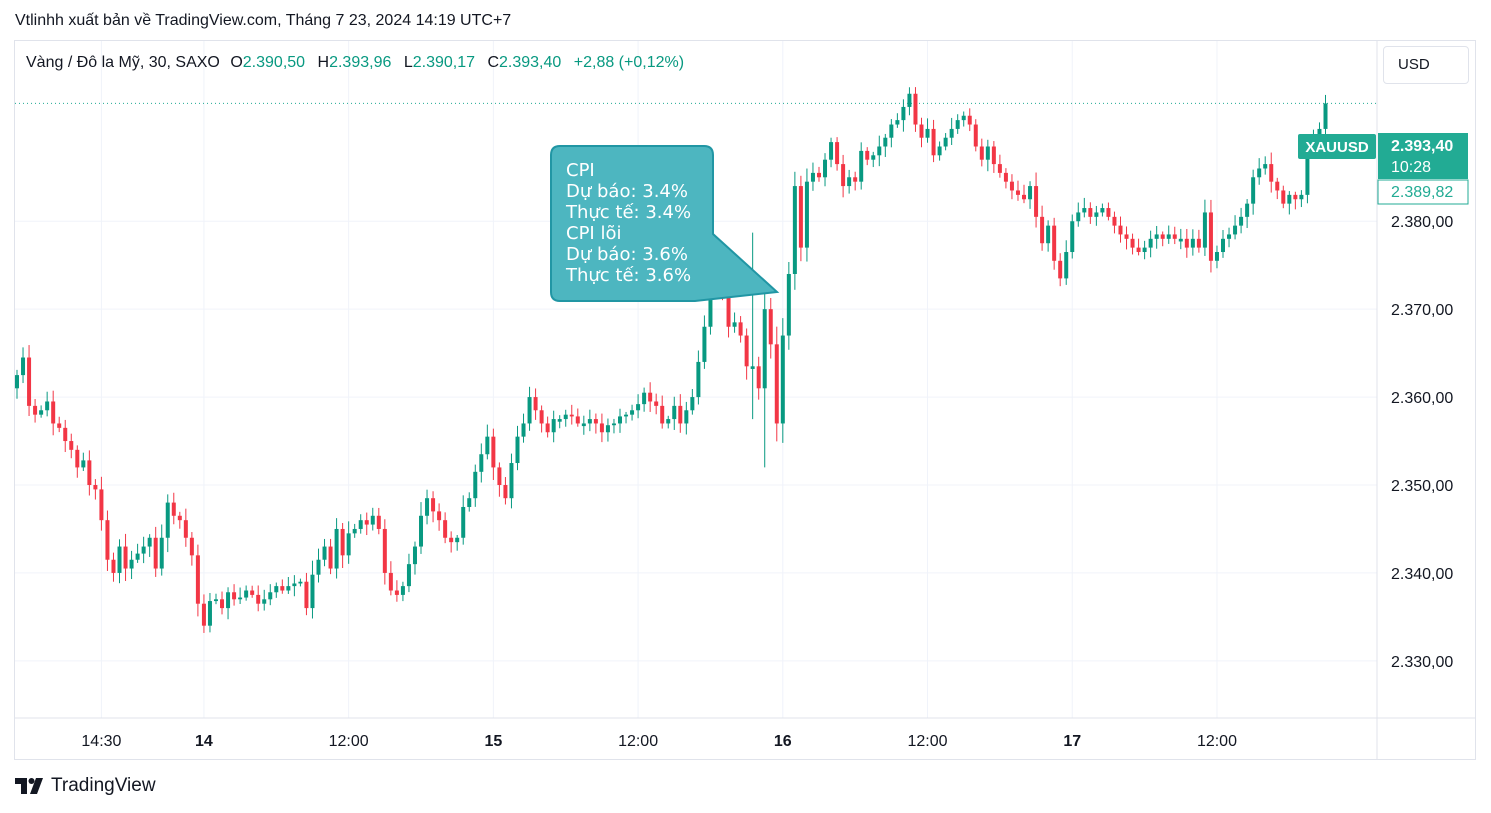  What do you see at coordinates (1422, 222) in the screenshot?
I see `y-tick-label: 2.380,00` at bounding box center [1422, 222].